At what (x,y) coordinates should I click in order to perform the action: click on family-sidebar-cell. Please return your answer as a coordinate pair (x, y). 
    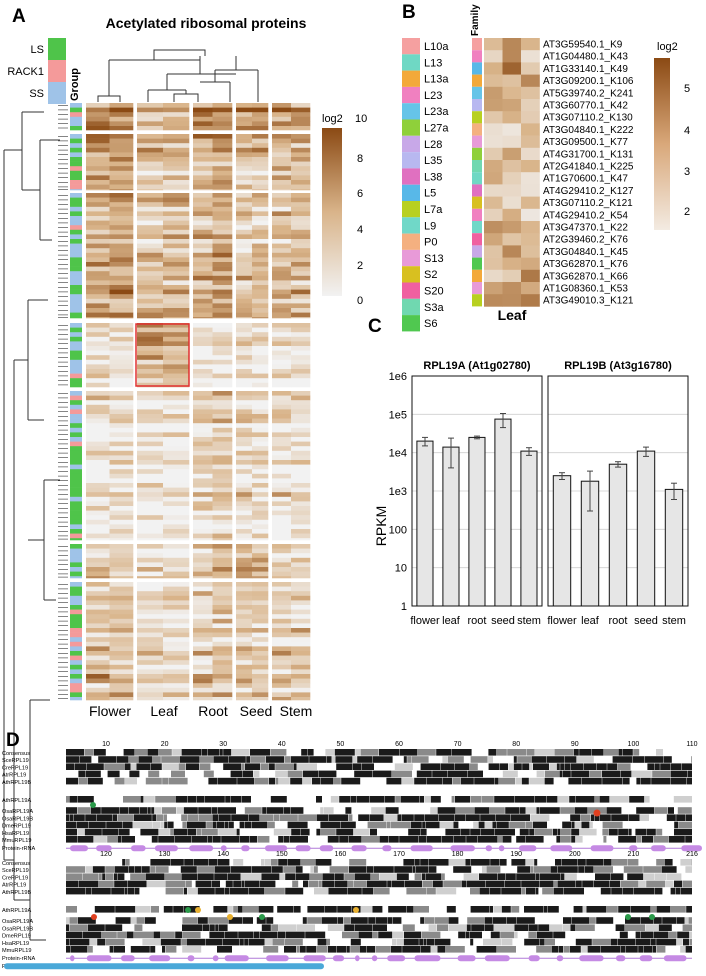
    Looking at the image, I should click on (477, 263).